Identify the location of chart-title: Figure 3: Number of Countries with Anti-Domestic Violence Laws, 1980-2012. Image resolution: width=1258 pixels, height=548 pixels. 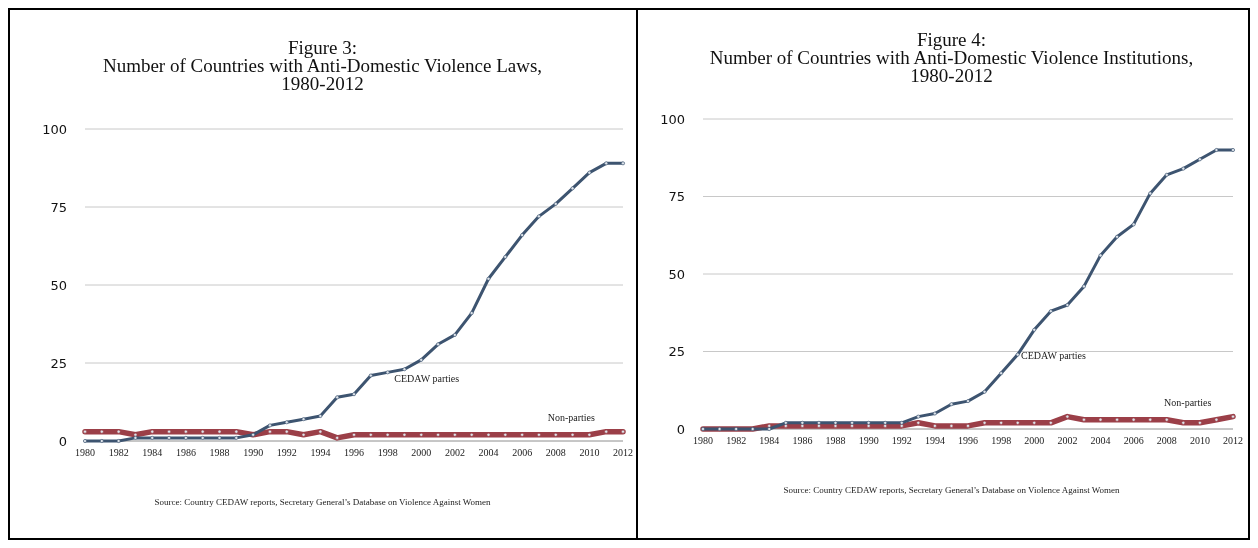
(322, 65).